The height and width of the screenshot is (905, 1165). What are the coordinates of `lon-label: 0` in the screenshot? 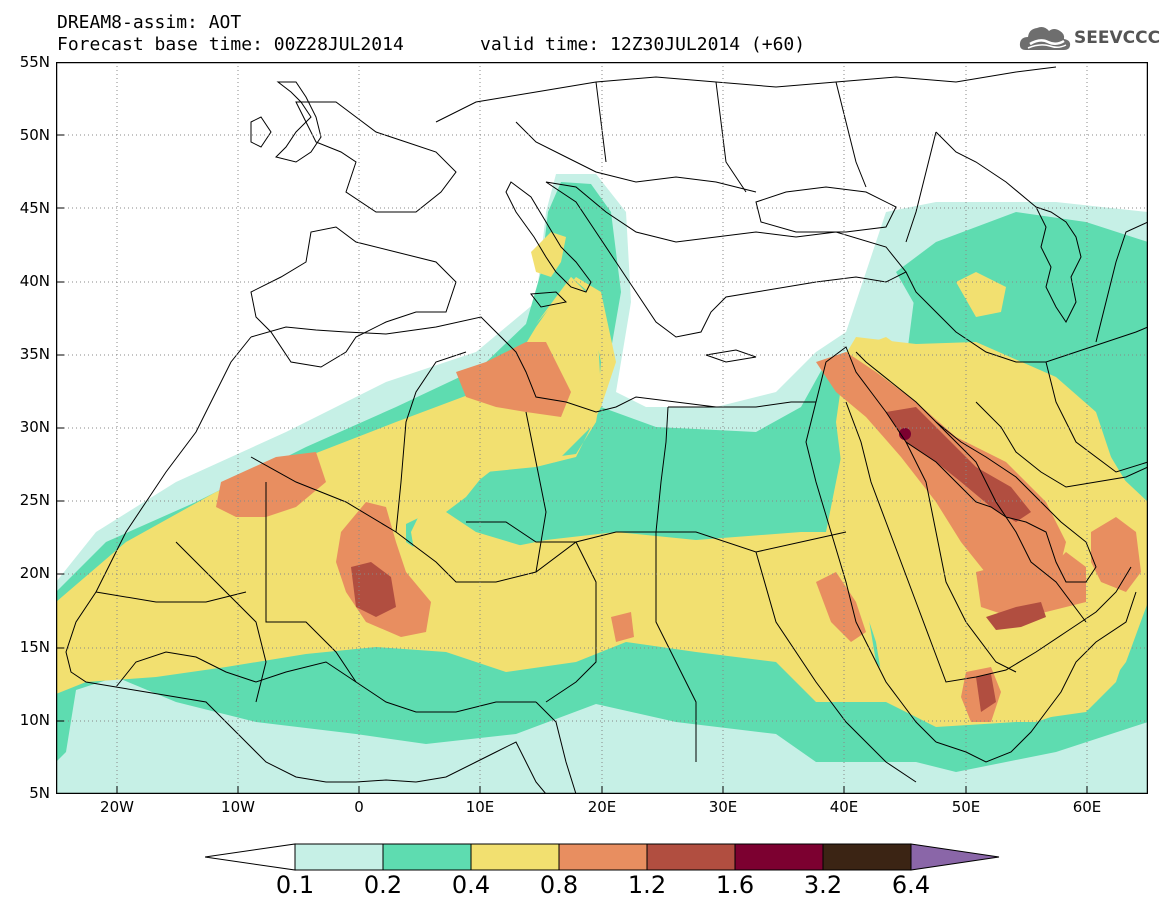 It's located at (359, 807).